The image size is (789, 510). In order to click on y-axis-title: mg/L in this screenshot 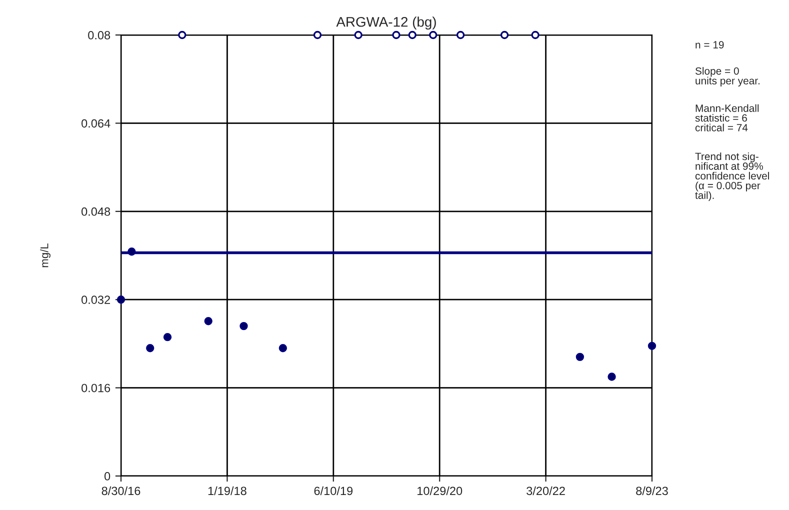, I will do `click(45, 256)`.